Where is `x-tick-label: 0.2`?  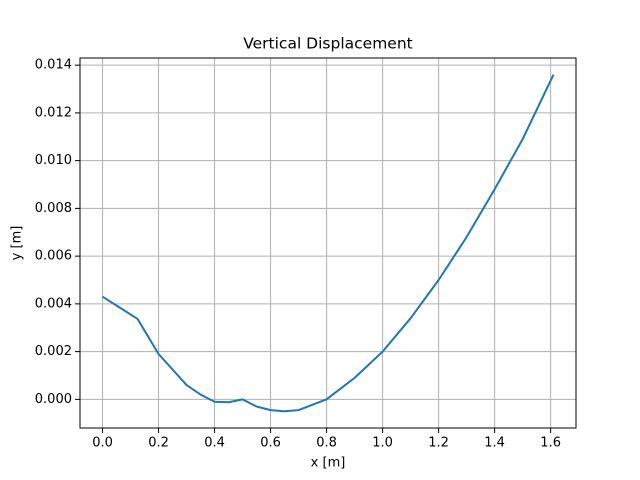
x-tick-label: 0.2 is located at coordinates (158, 443).